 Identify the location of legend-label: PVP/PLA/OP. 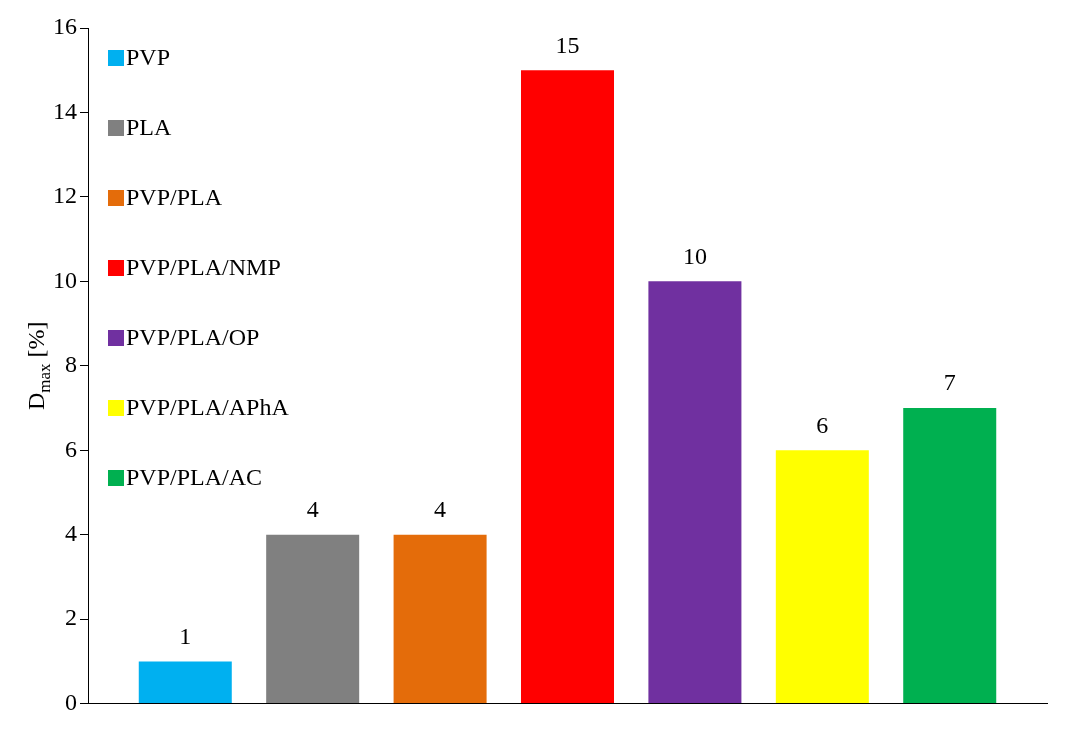
(193, 337).